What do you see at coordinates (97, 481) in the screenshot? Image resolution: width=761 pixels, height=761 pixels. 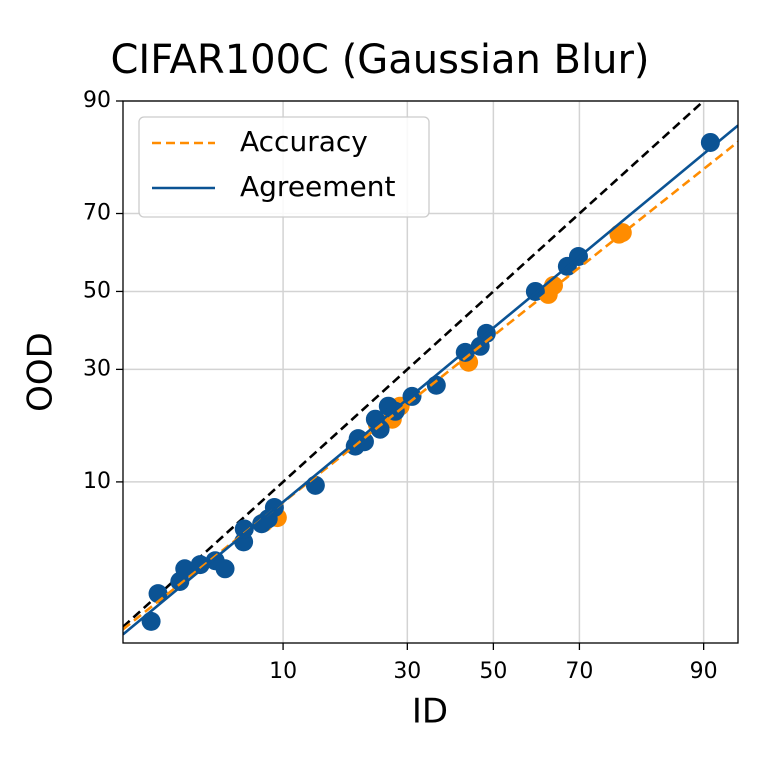 I see `y-tick-label: 10` at bounding box center [97, 481].